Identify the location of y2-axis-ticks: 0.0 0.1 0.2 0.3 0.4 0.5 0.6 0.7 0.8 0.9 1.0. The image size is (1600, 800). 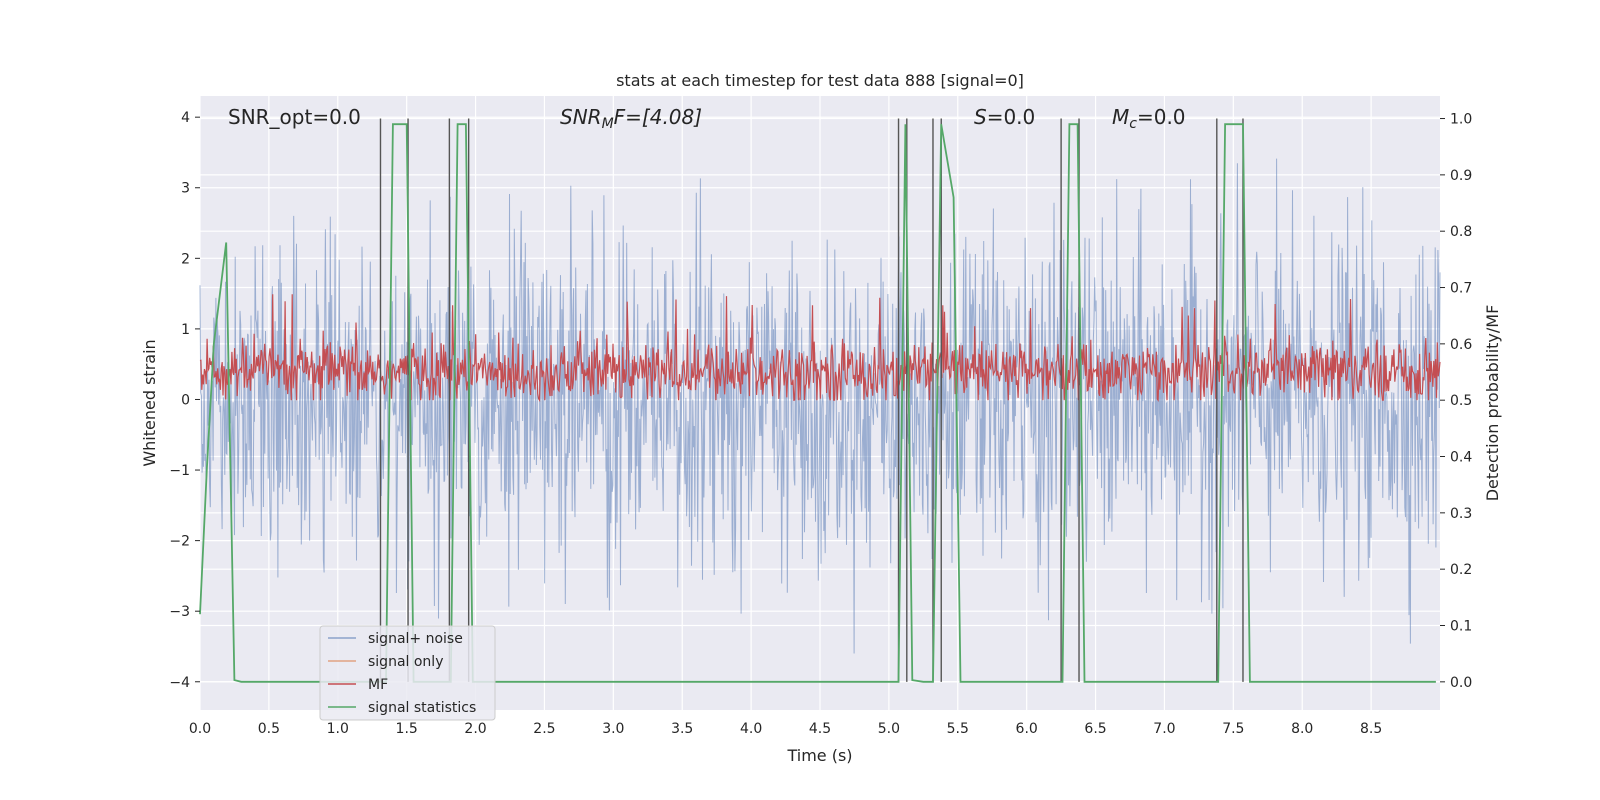
(1456, 401).